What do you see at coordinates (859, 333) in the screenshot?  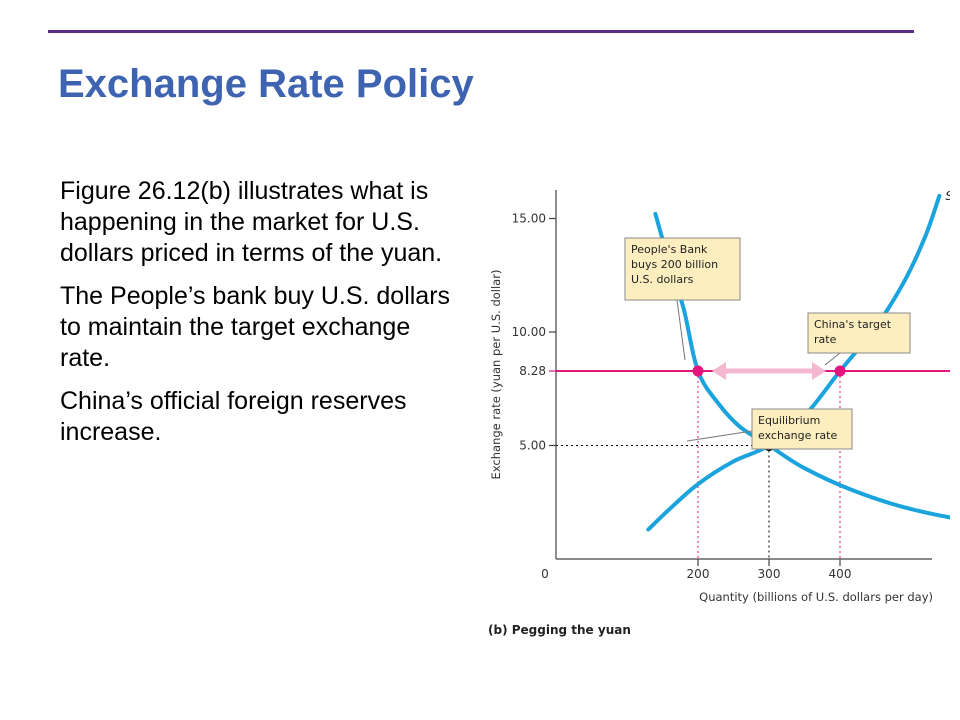 I see `callout-box-target-rate` at bounding box center [859, 333].